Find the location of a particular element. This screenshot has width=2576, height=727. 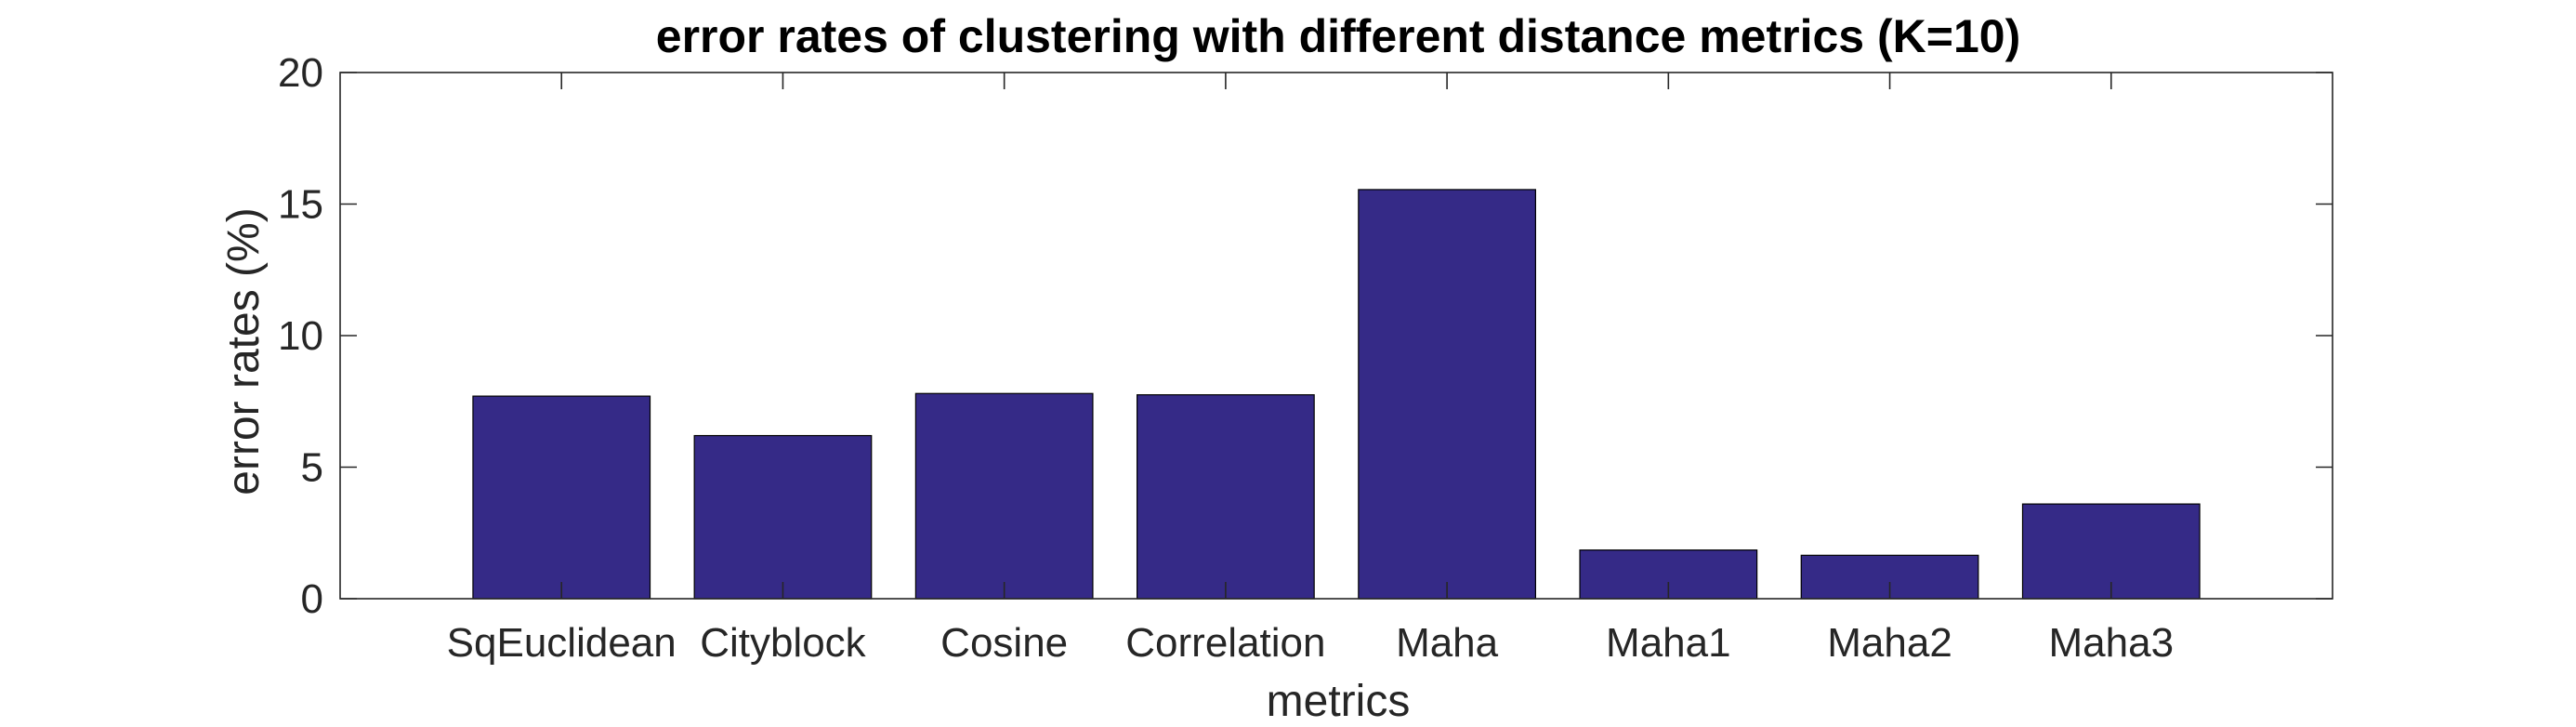

x-tick-label-maha: Maha is located at coordinates (1447, 643).